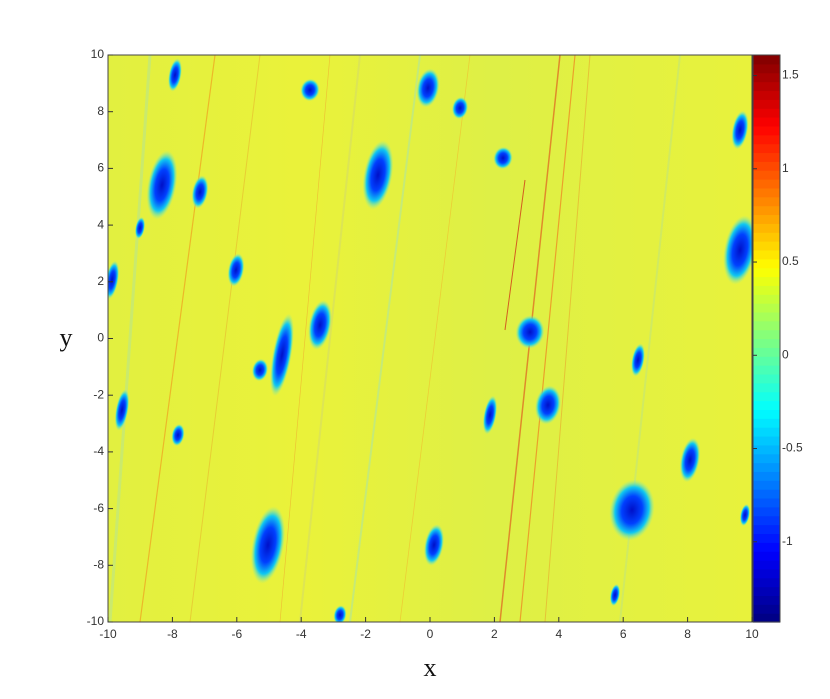  Describe the element at coordinates (98, 54) in the screenshot. I see `y-tick-label: 10` at that location.